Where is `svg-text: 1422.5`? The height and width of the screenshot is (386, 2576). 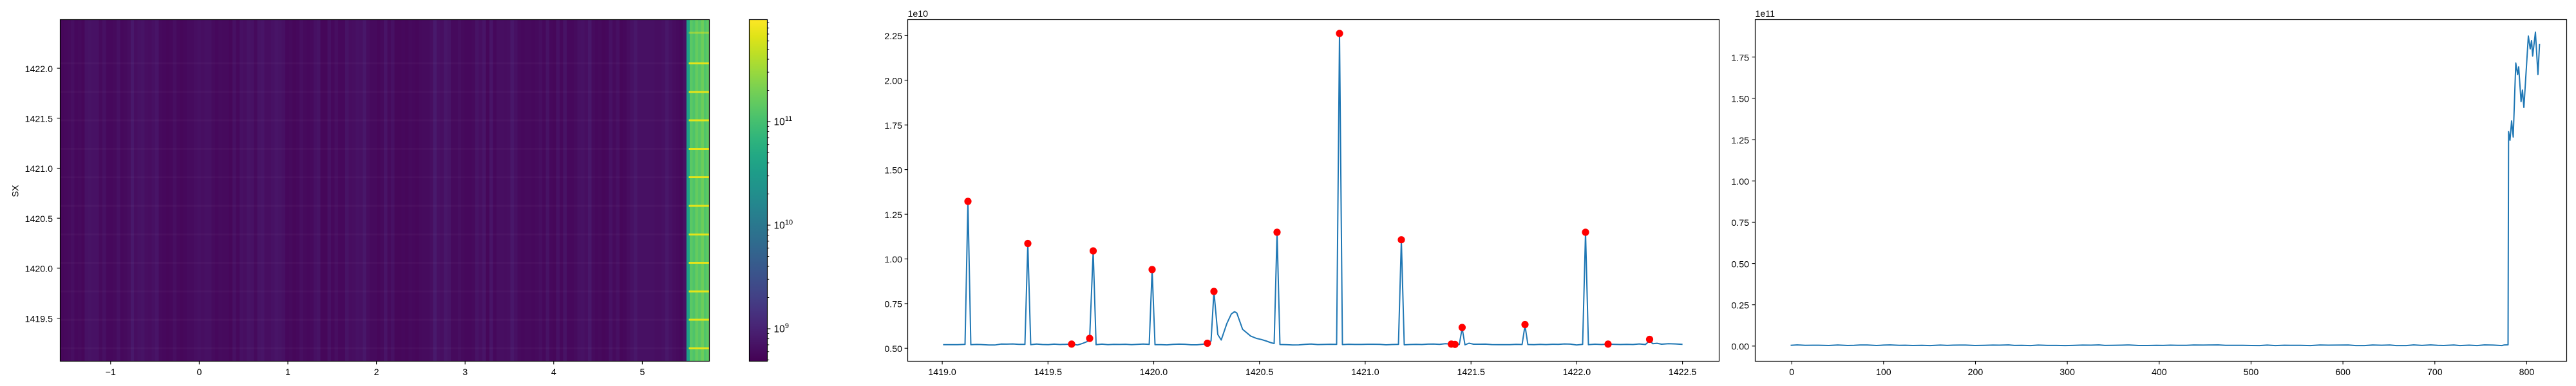 svg-text: 1422.5 is located at coordinates (1683, 372).